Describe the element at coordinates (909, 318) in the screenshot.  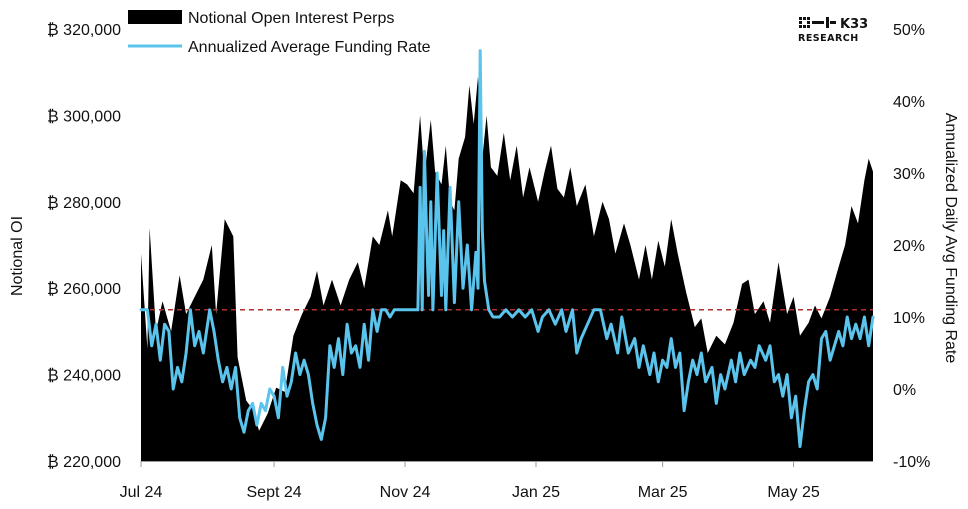
I see `right-tick-label: 10%` at that location.